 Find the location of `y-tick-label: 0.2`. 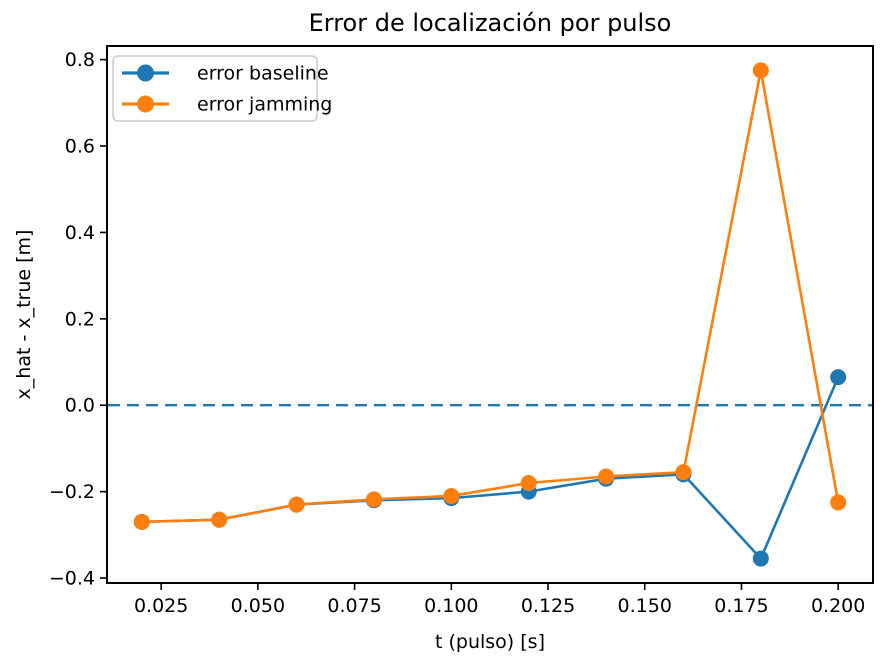

y-tick-label: 0.2 is located at coordinates (80, 319).